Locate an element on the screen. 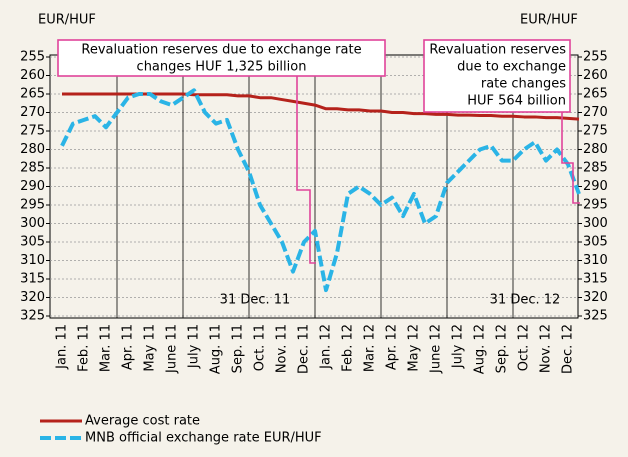 This screenshot has width=628, height=457. y-axis-label-left: EUR/HUF is located at coordinates (67, 20).